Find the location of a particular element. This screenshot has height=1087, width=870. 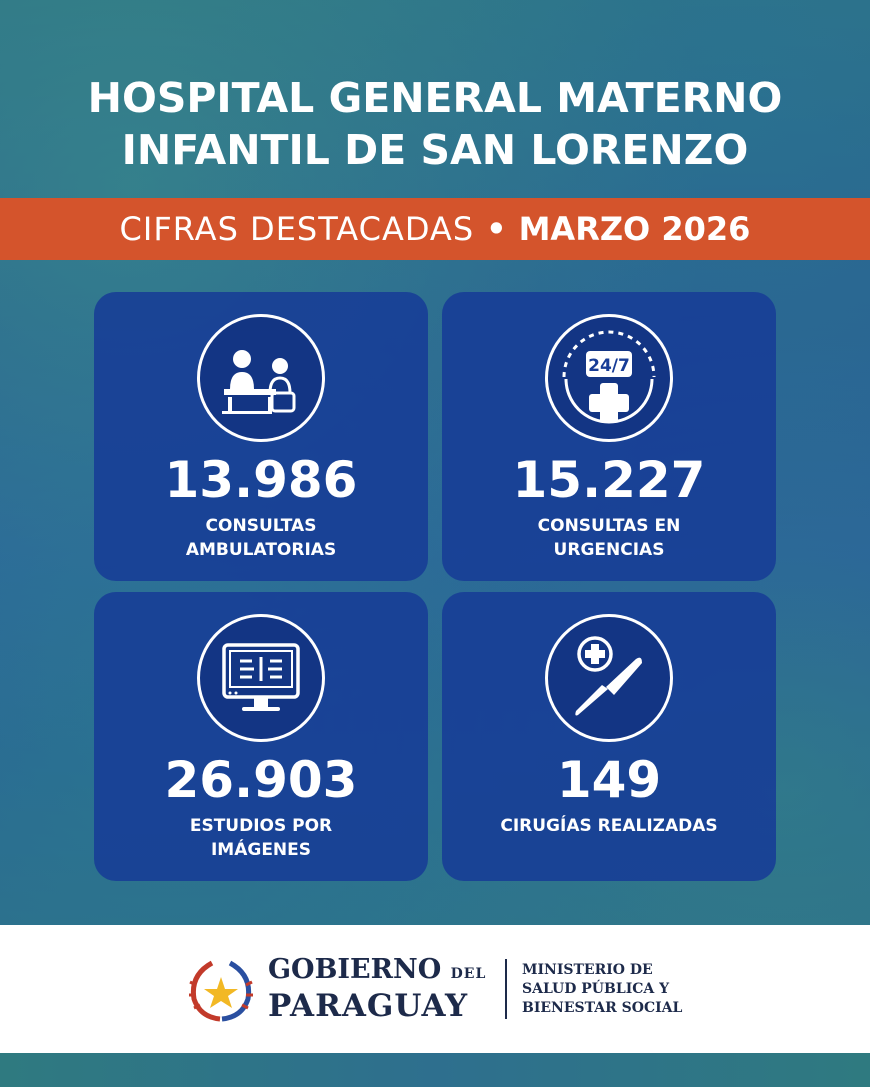

stat-label: ESTUDIOS POR IMÁGENES is located at coordinates (261, 838).